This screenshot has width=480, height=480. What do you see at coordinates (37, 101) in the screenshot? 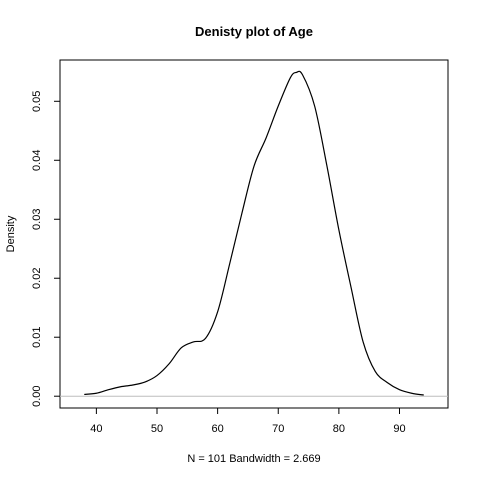
I see `y-tick-label: 0.05` at bounding box center [37, 101].